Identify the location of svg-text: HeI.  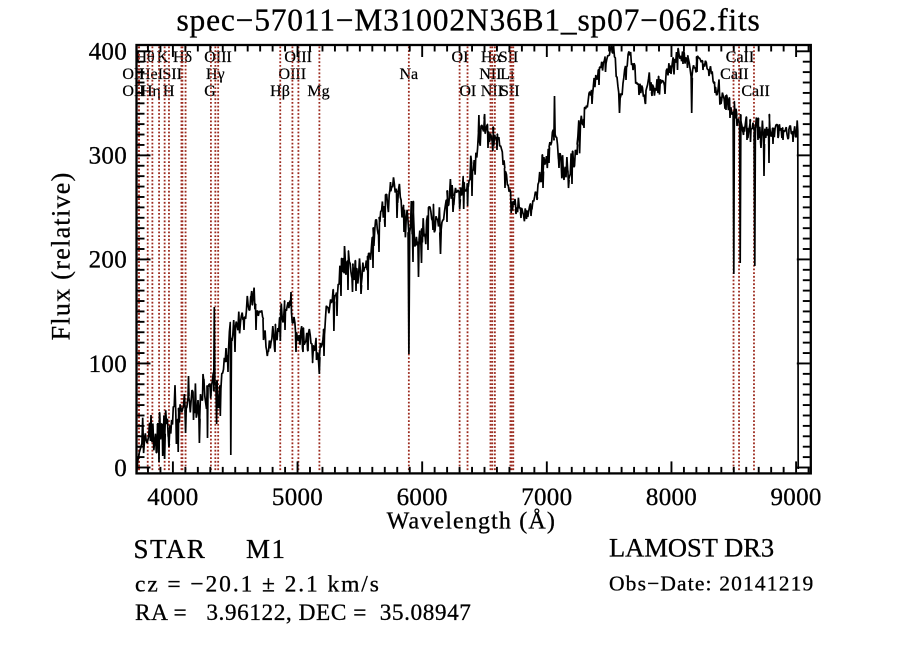
(151, 74).